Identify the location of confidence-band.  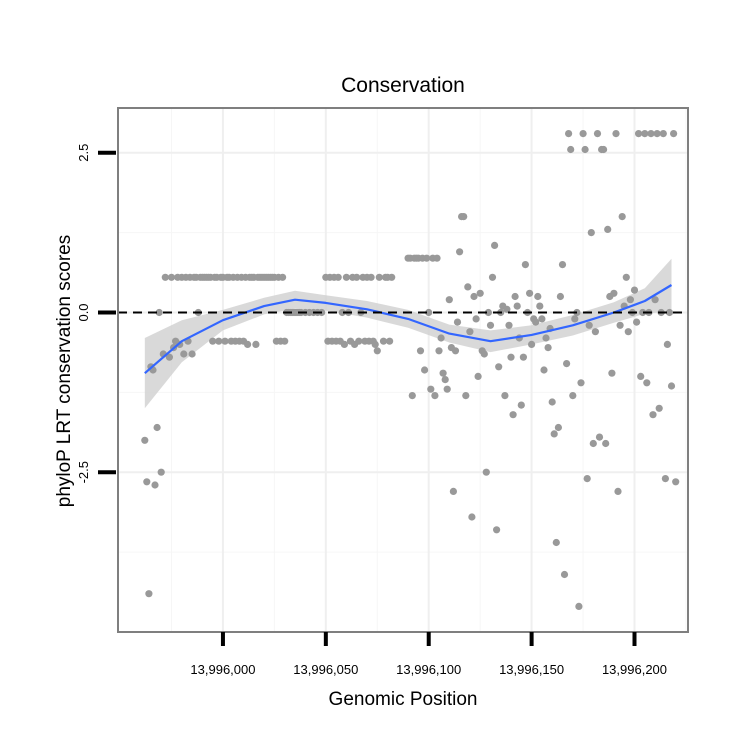
(408, 333).